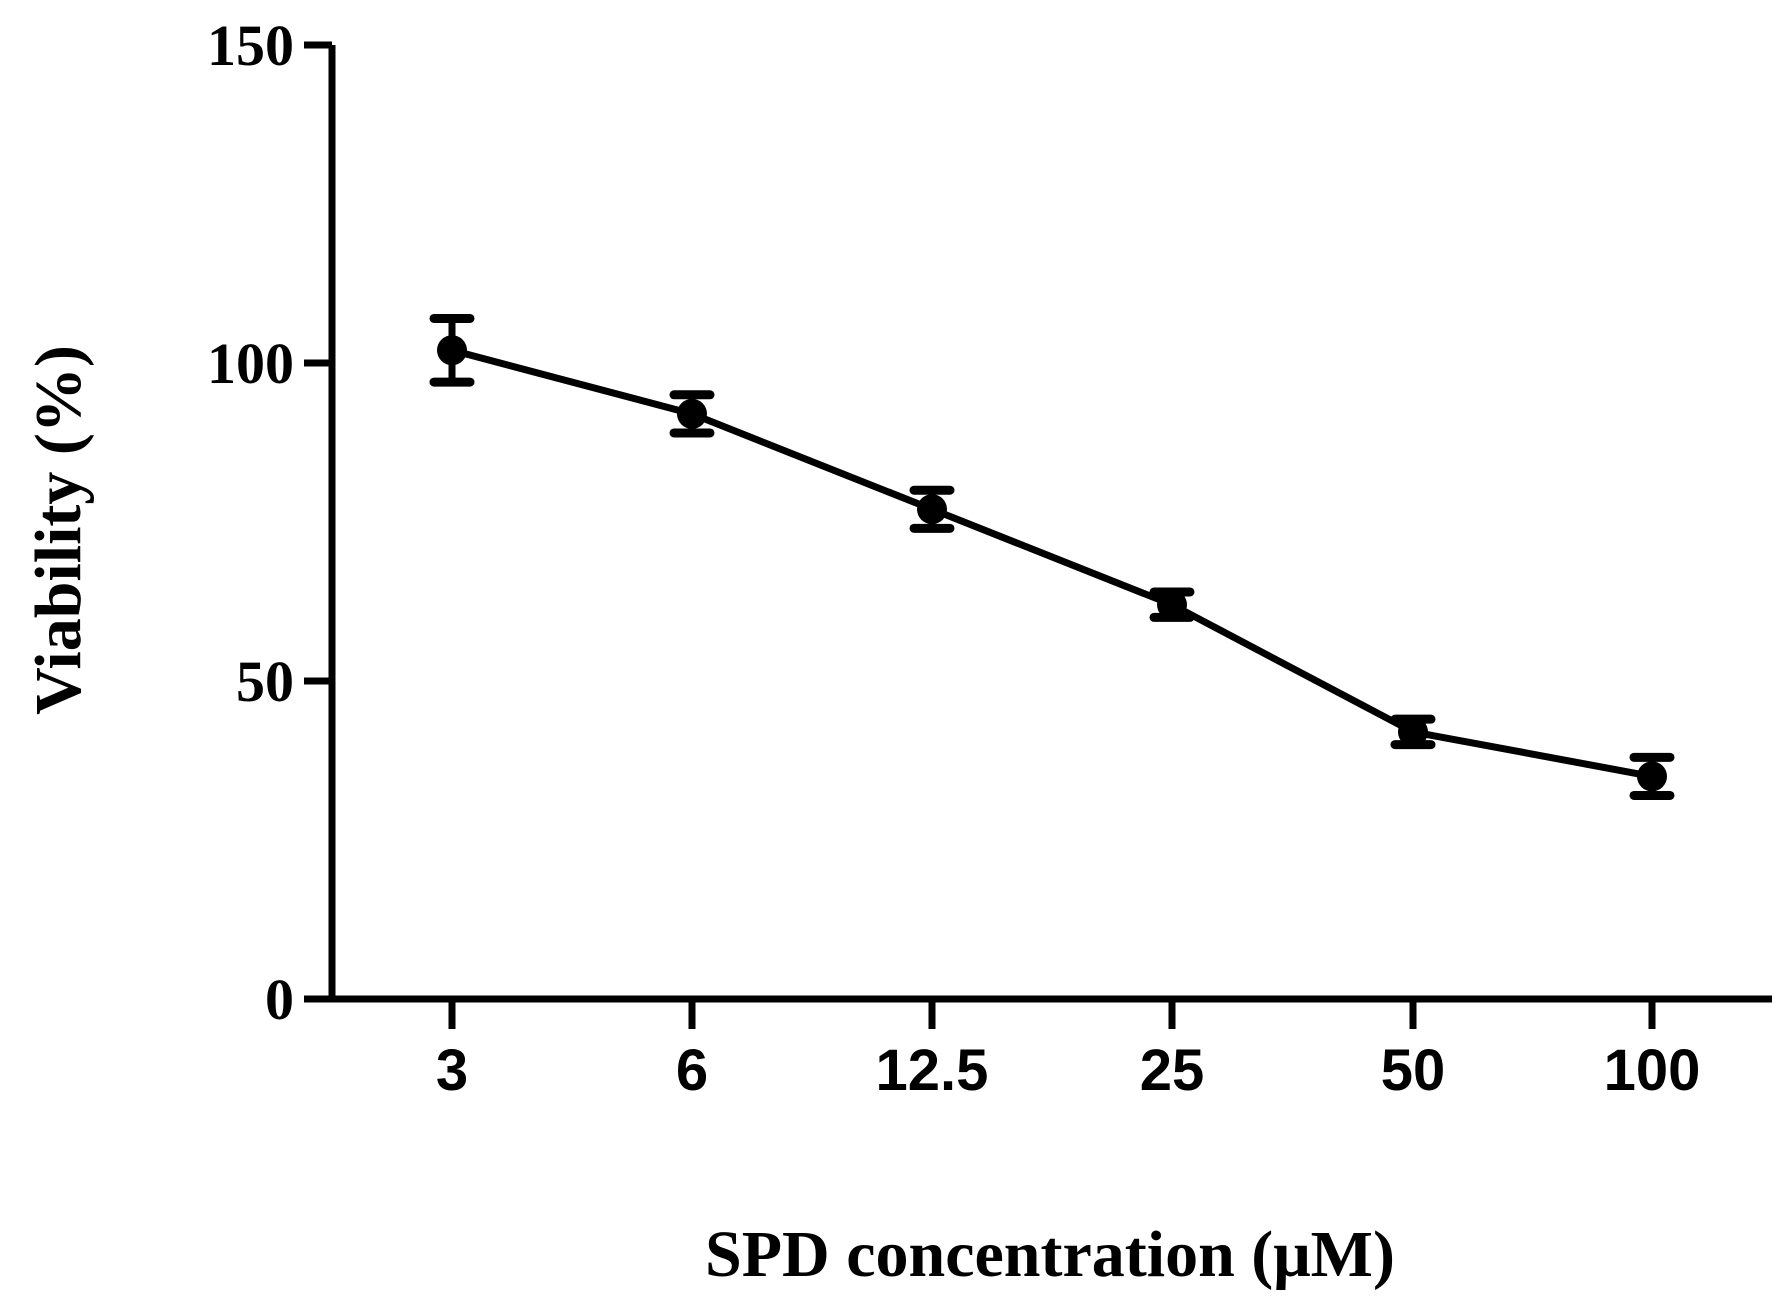 The width and height of the screenshot is (1787, 1305). What do you see at coordinates (250, 45) in the screenshot?
I see `y-tick-label: 150` at bounding box center [250, 45].